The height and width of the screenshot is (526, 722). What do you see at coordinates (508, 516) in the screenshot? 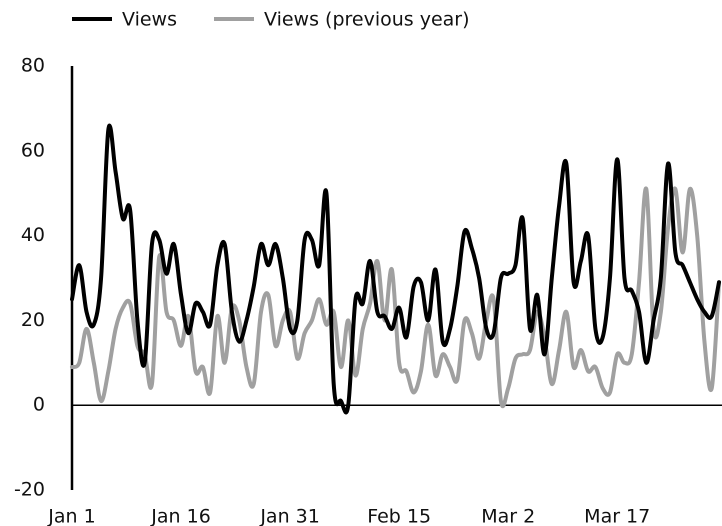
I see `x-tick-label: Mar 2` at bounding box center [508, 516].